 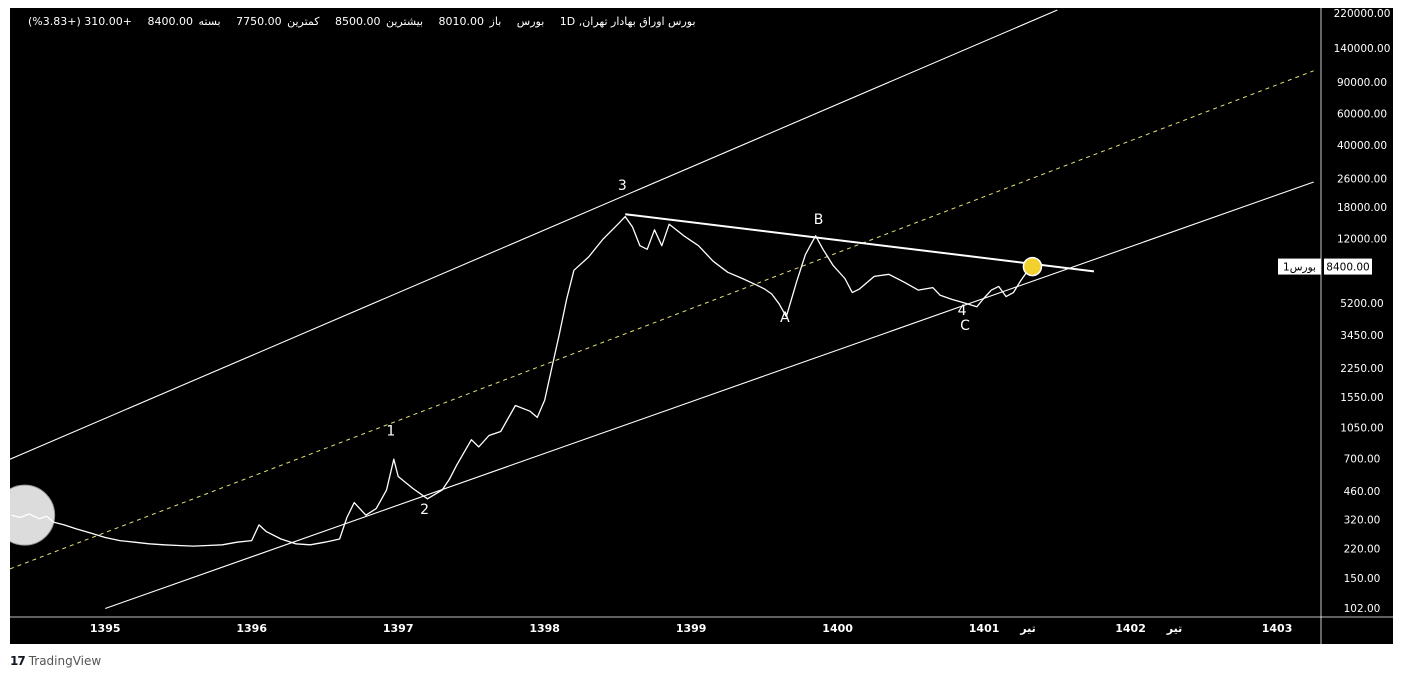 What do you see at coordinates (1361, 428) in the screenshot?
I see `y-tick-label: 1050.00` at bounding box center [1361, 428].